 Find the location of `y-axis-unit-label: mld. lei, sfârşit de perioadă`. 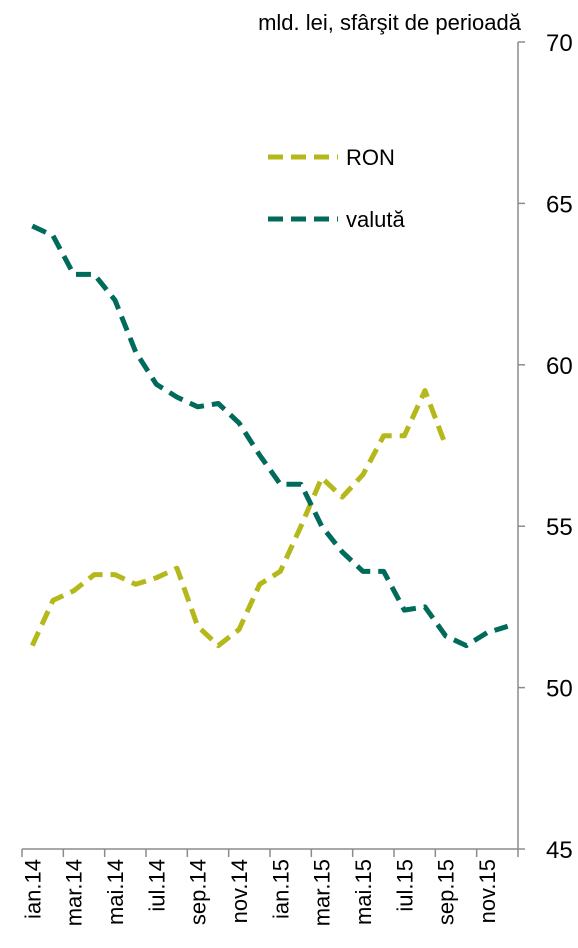

y-axis-unit-label: mld. lei, sfârşit de perioadă is located at coordinates (389, 22).